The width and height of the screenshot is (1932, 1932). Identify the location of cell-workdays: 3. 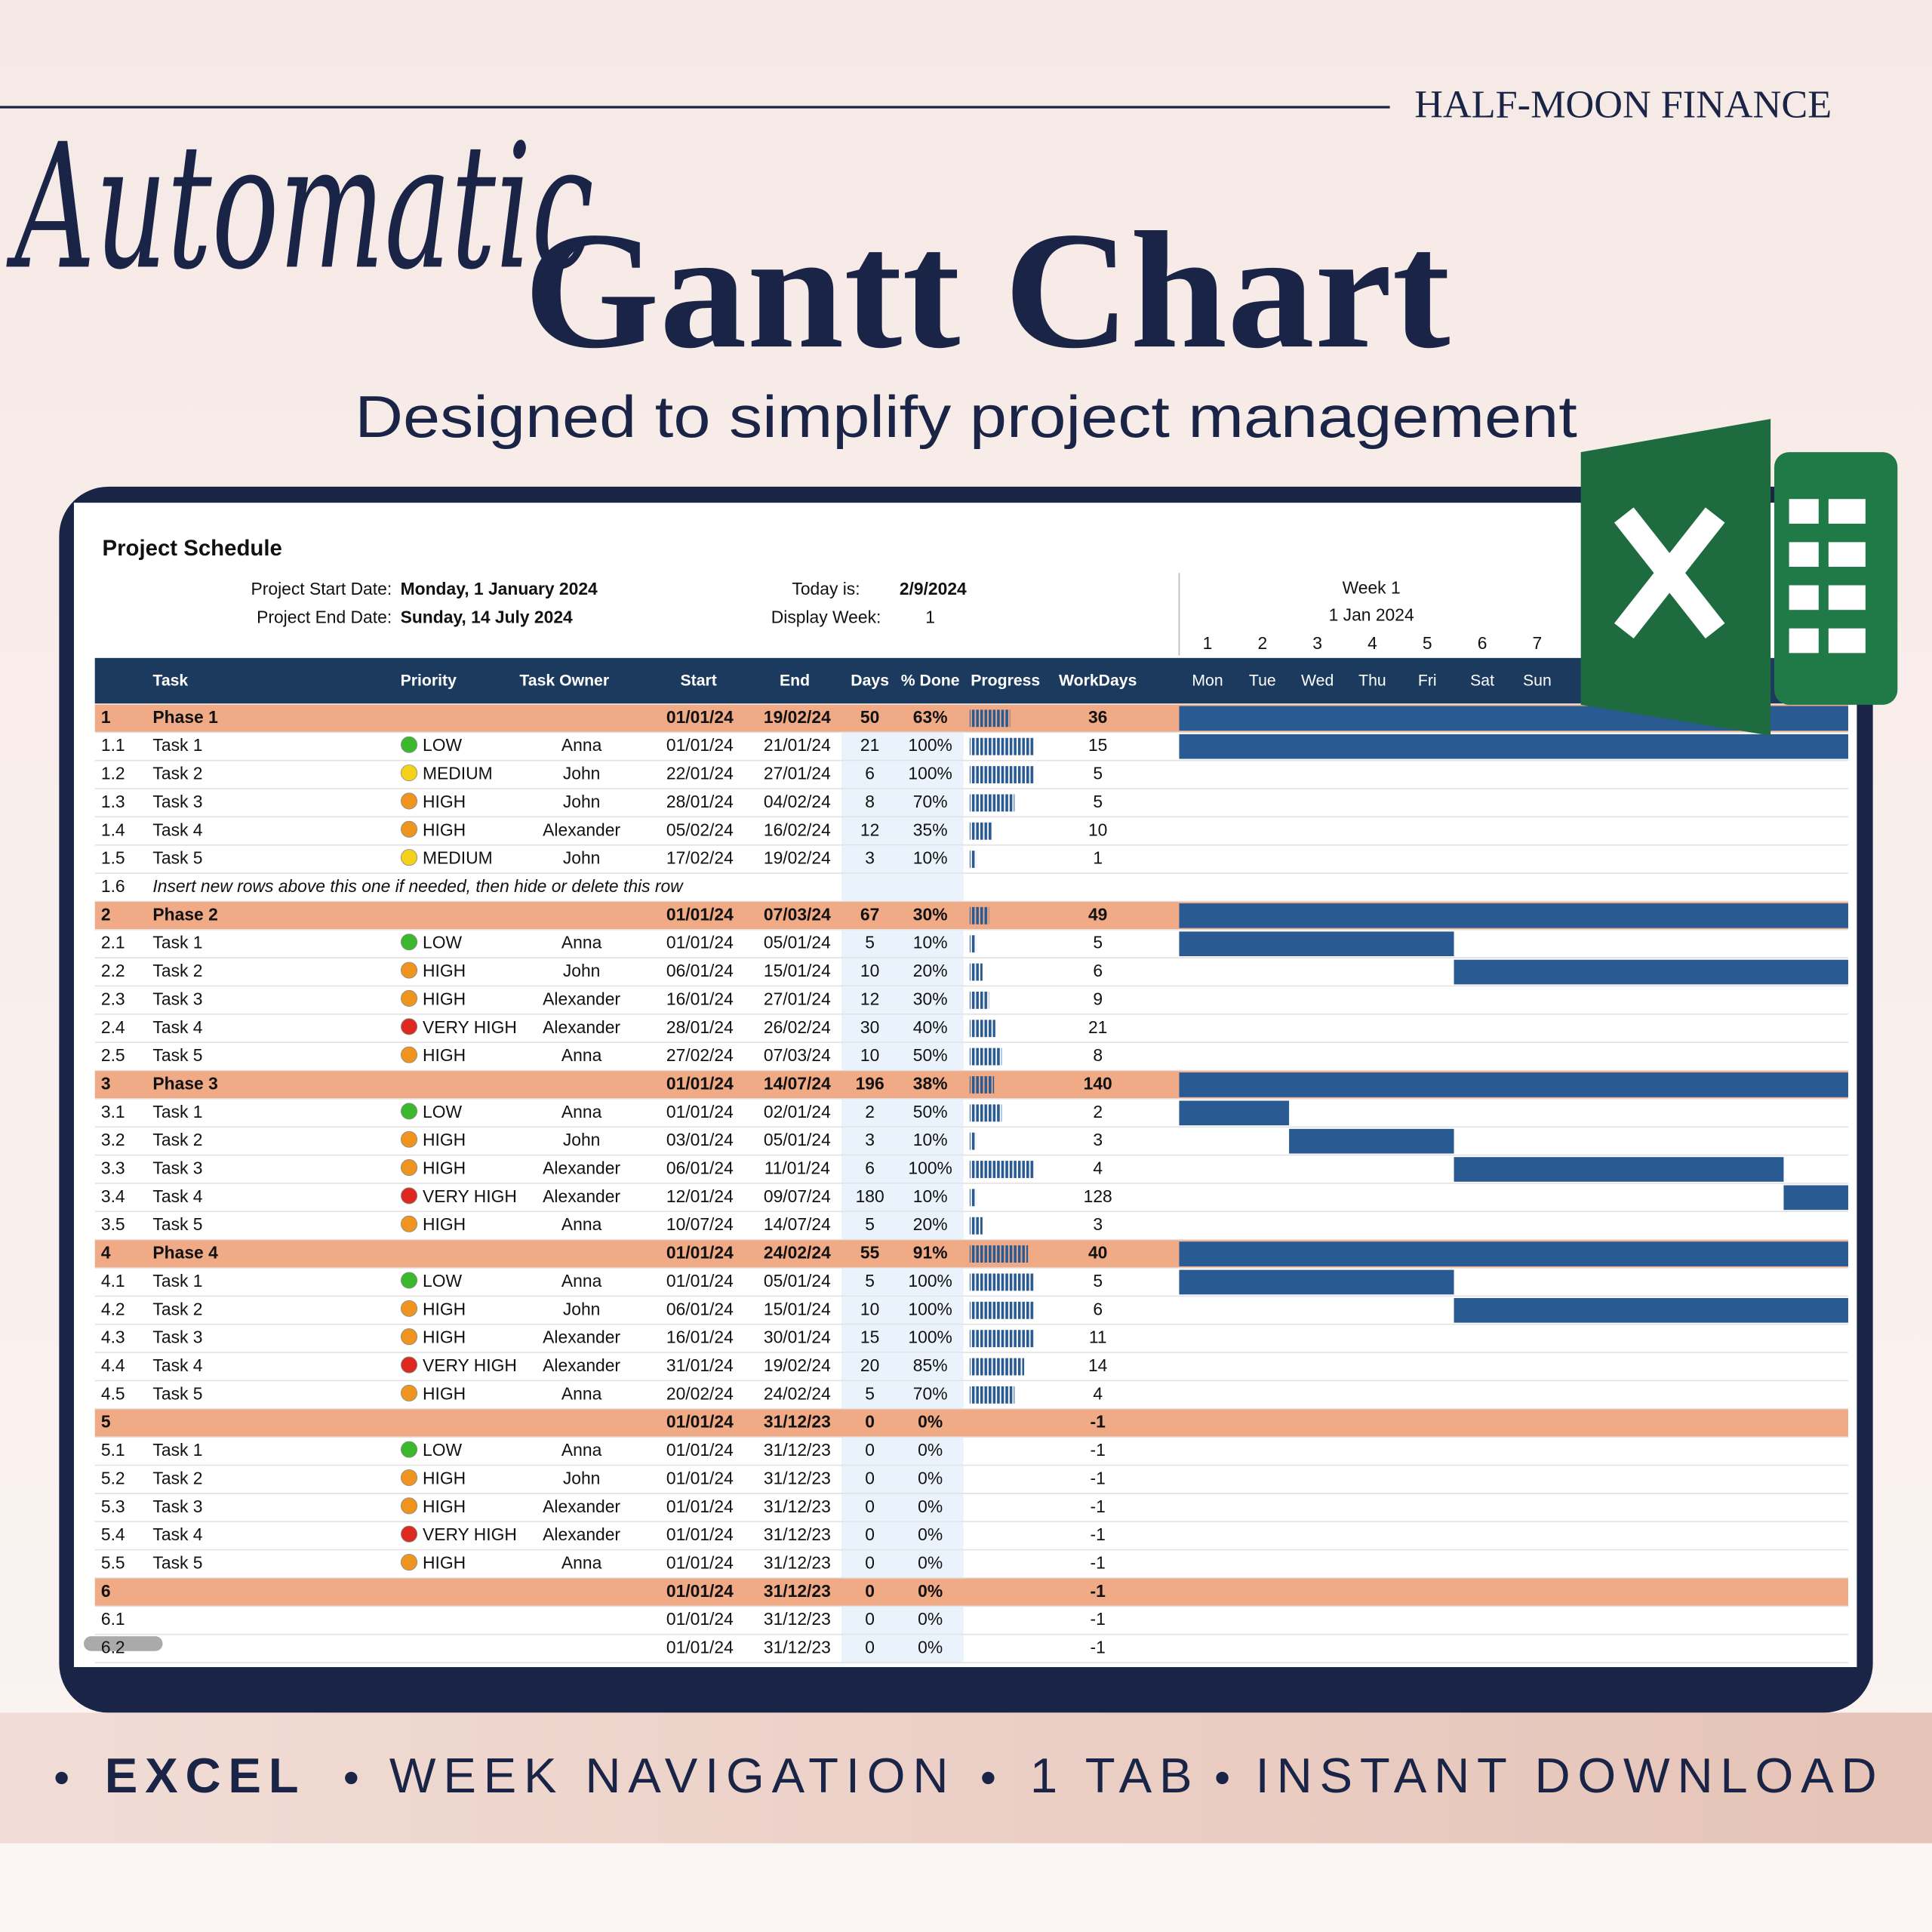
(1098, 1224).